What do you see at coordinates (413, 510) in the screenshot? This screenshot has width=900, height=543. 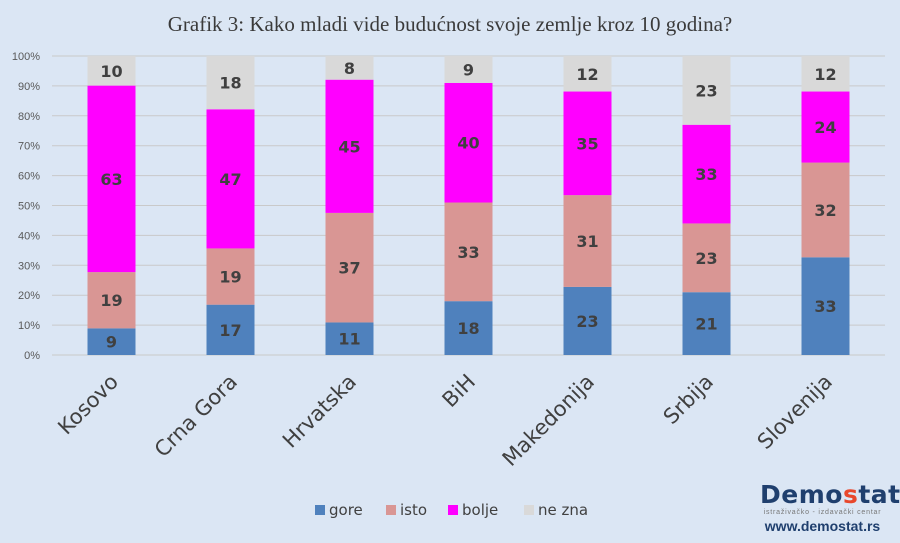 I see `legend-label: isto` at bounding box center [413, 510].